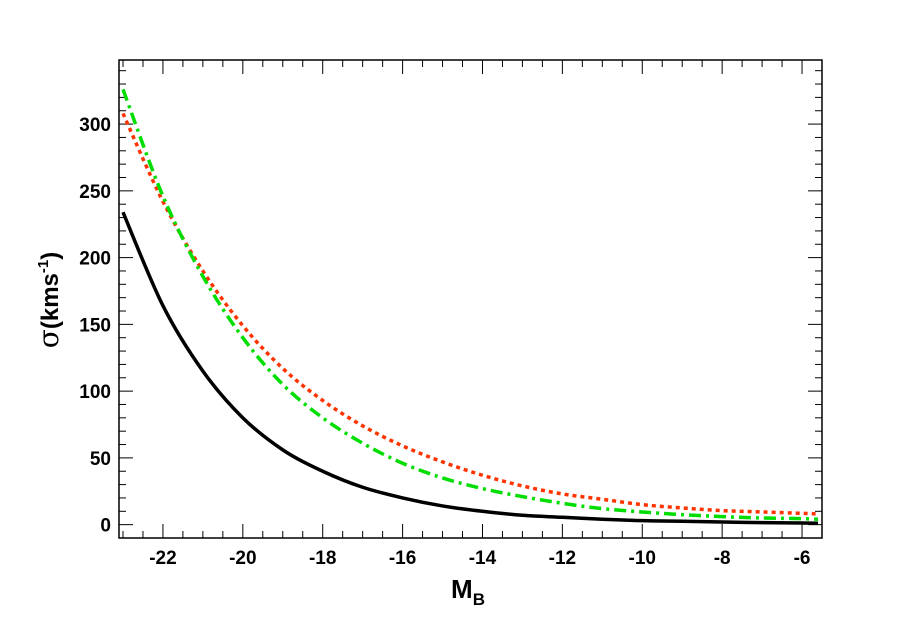 This screenshot has height=619, width=913. Describe the element at coordinates (48, 338) in the screenshot. I see `y-axis-title-sigma: σ` at that location.